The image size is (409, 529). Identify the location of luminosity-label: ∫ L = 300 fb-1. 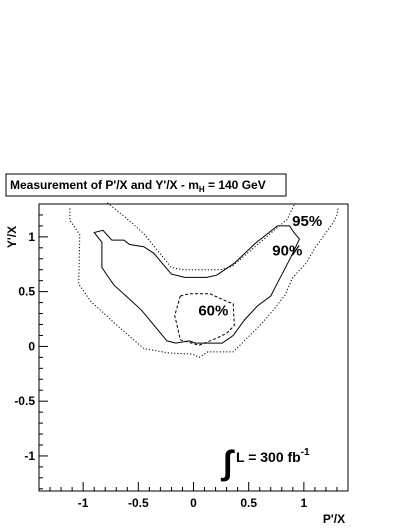
(265, 463).